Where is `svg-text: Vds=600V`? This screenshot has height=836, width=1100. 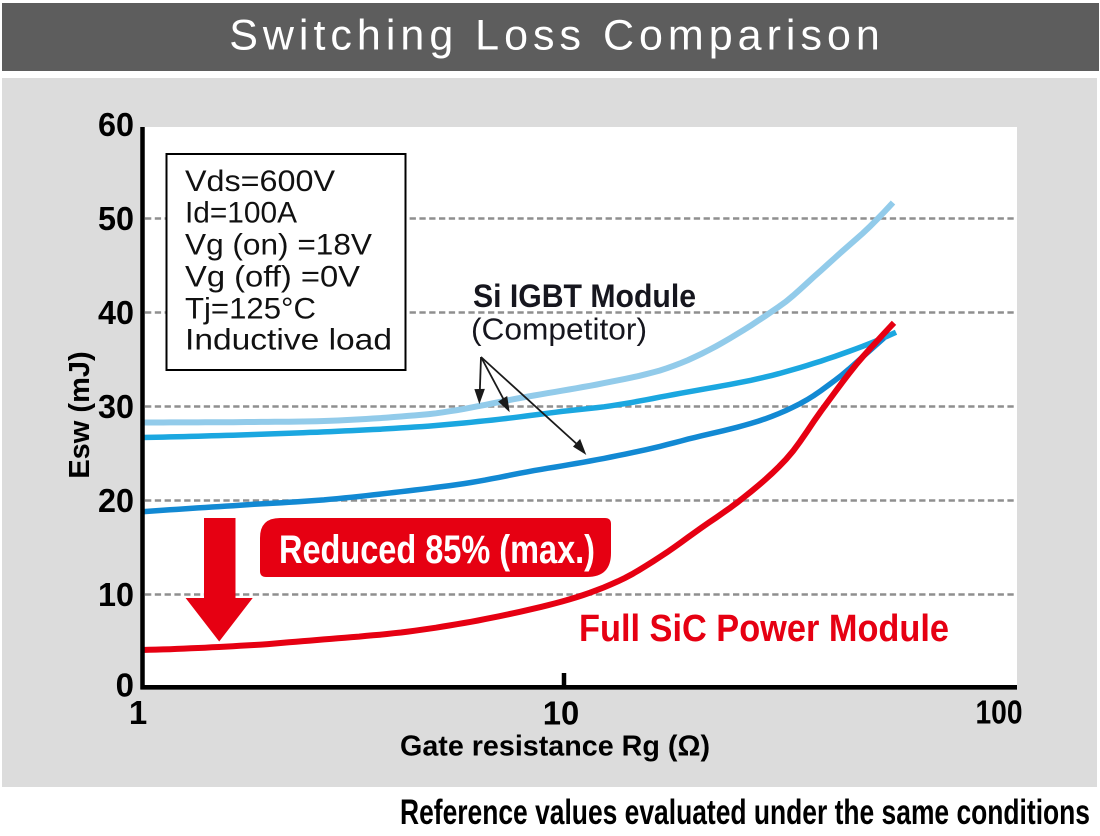
svg-text: Vds=600V is located at coordinates (260, 181).